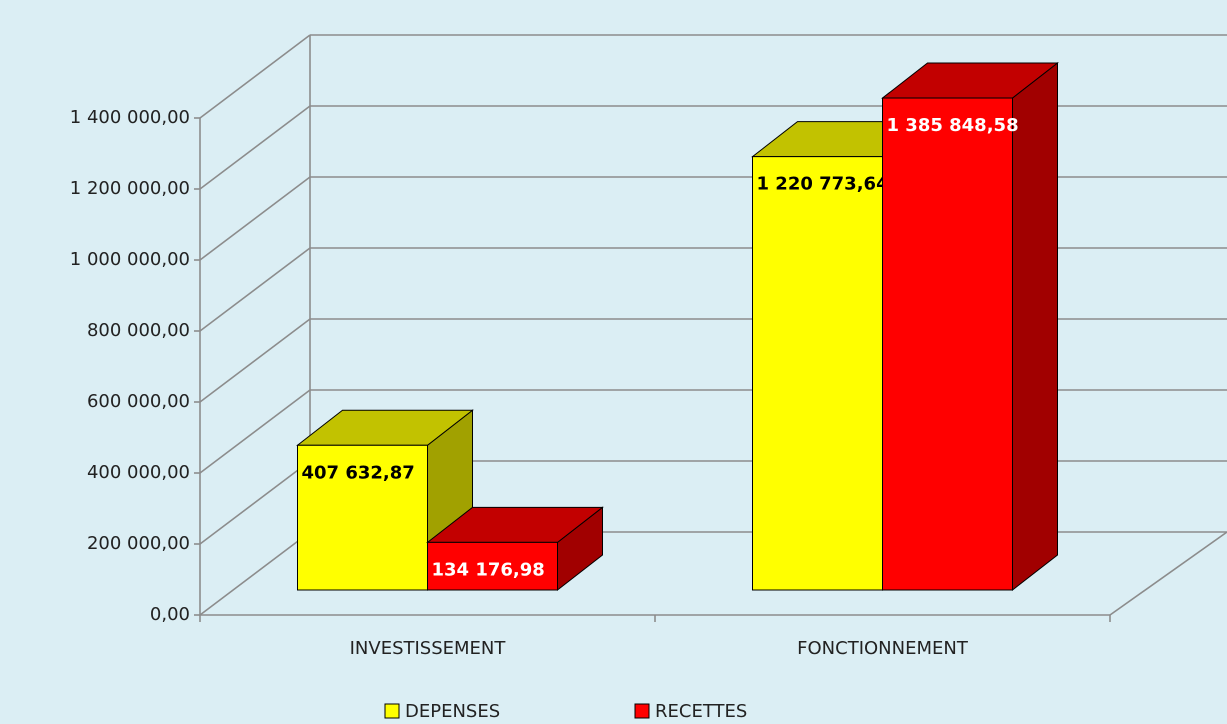 The height and width of the screenshot is (724, 1227). What do you see at coordinates (130, 117) in the screenshot?
I see `y-tick-label: 1 400 000,00` at bounding box center [130, 117].